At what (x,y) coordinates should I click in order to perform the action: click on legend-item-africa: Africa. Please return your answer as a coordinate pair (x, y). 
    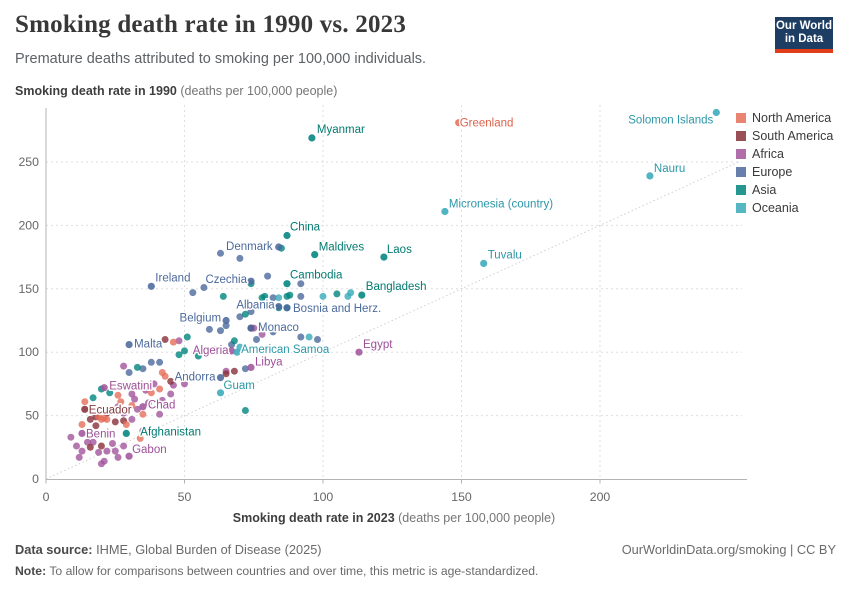
    Looking at the image, I should click on (784, 154).